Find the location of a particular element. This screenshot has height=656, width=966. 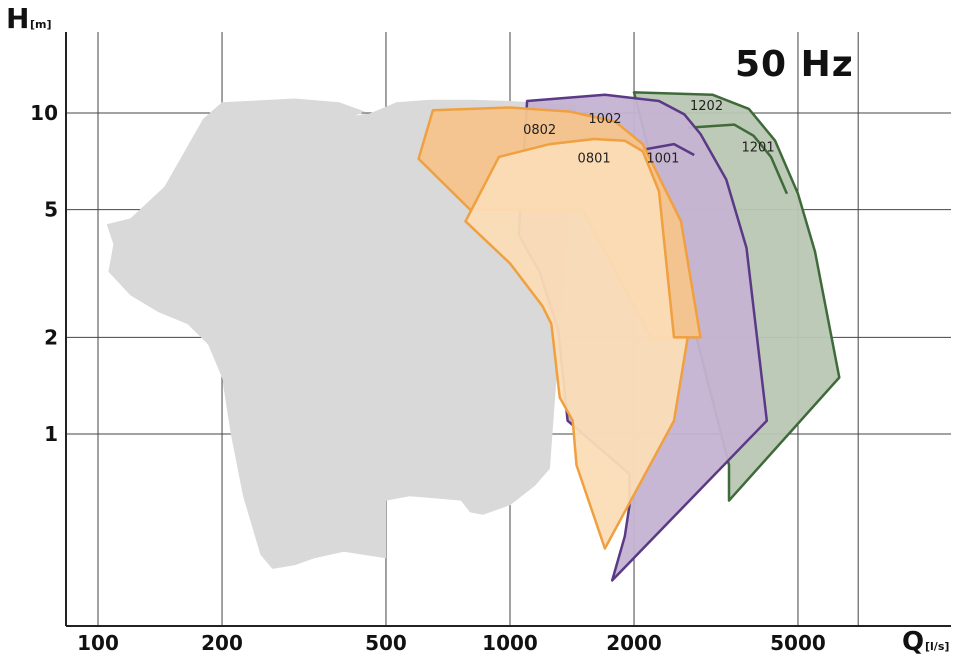

x-tick-label: 100 is located at coordinates (98, 643).